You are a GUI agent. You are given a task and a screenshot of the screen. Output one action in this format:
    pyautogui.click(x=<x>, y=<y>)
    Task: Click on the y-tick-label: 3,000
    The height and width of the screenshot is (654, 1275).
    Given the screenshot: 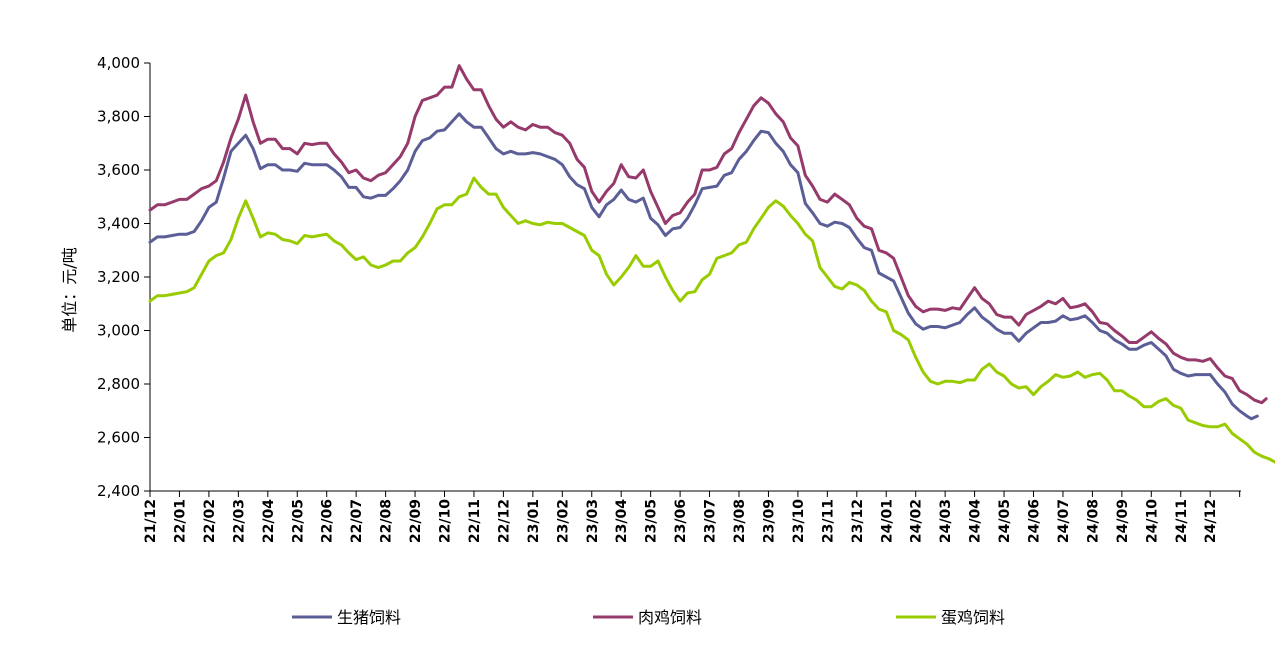 What is the action you would take?
    pyautogui.click(x=118, y=331)
    